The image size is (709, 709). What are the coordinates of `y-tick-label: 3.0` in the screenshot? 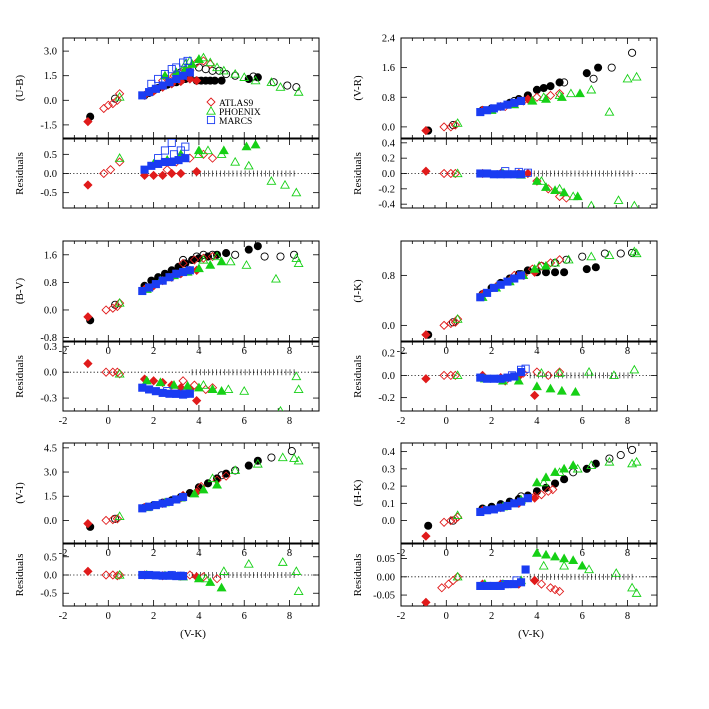 It's located at (50, 52).